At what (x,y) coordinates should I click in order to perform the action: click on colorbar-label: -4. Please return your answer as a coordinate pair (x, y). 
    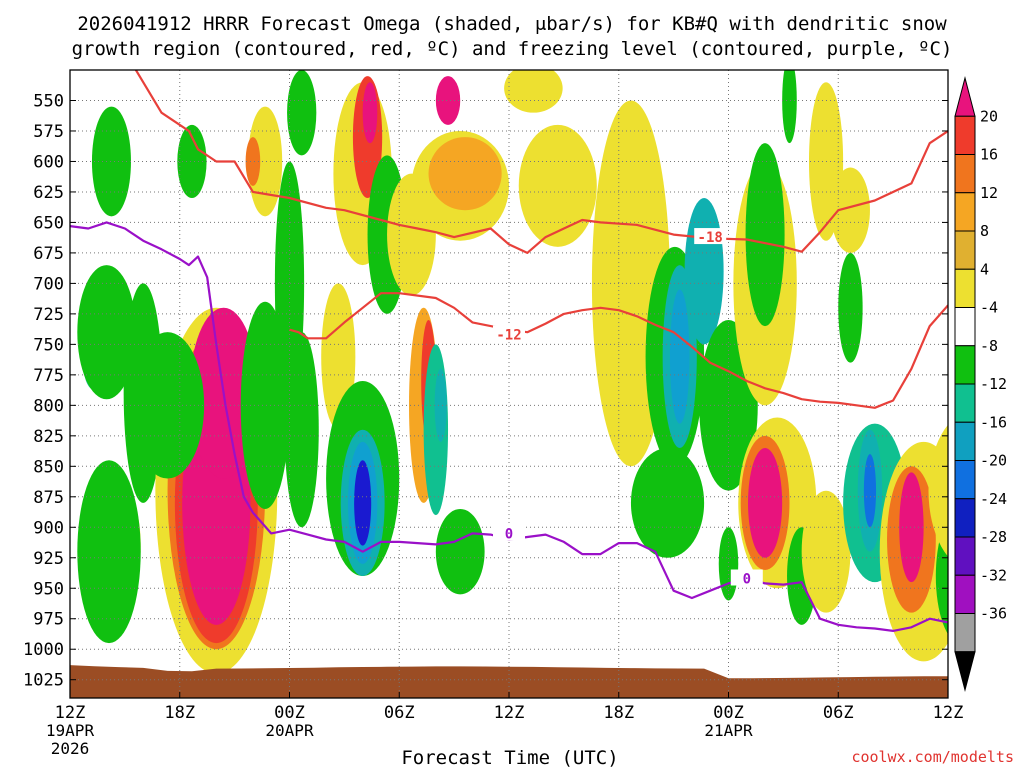
    Looking at the image, I should click on (989, 308).